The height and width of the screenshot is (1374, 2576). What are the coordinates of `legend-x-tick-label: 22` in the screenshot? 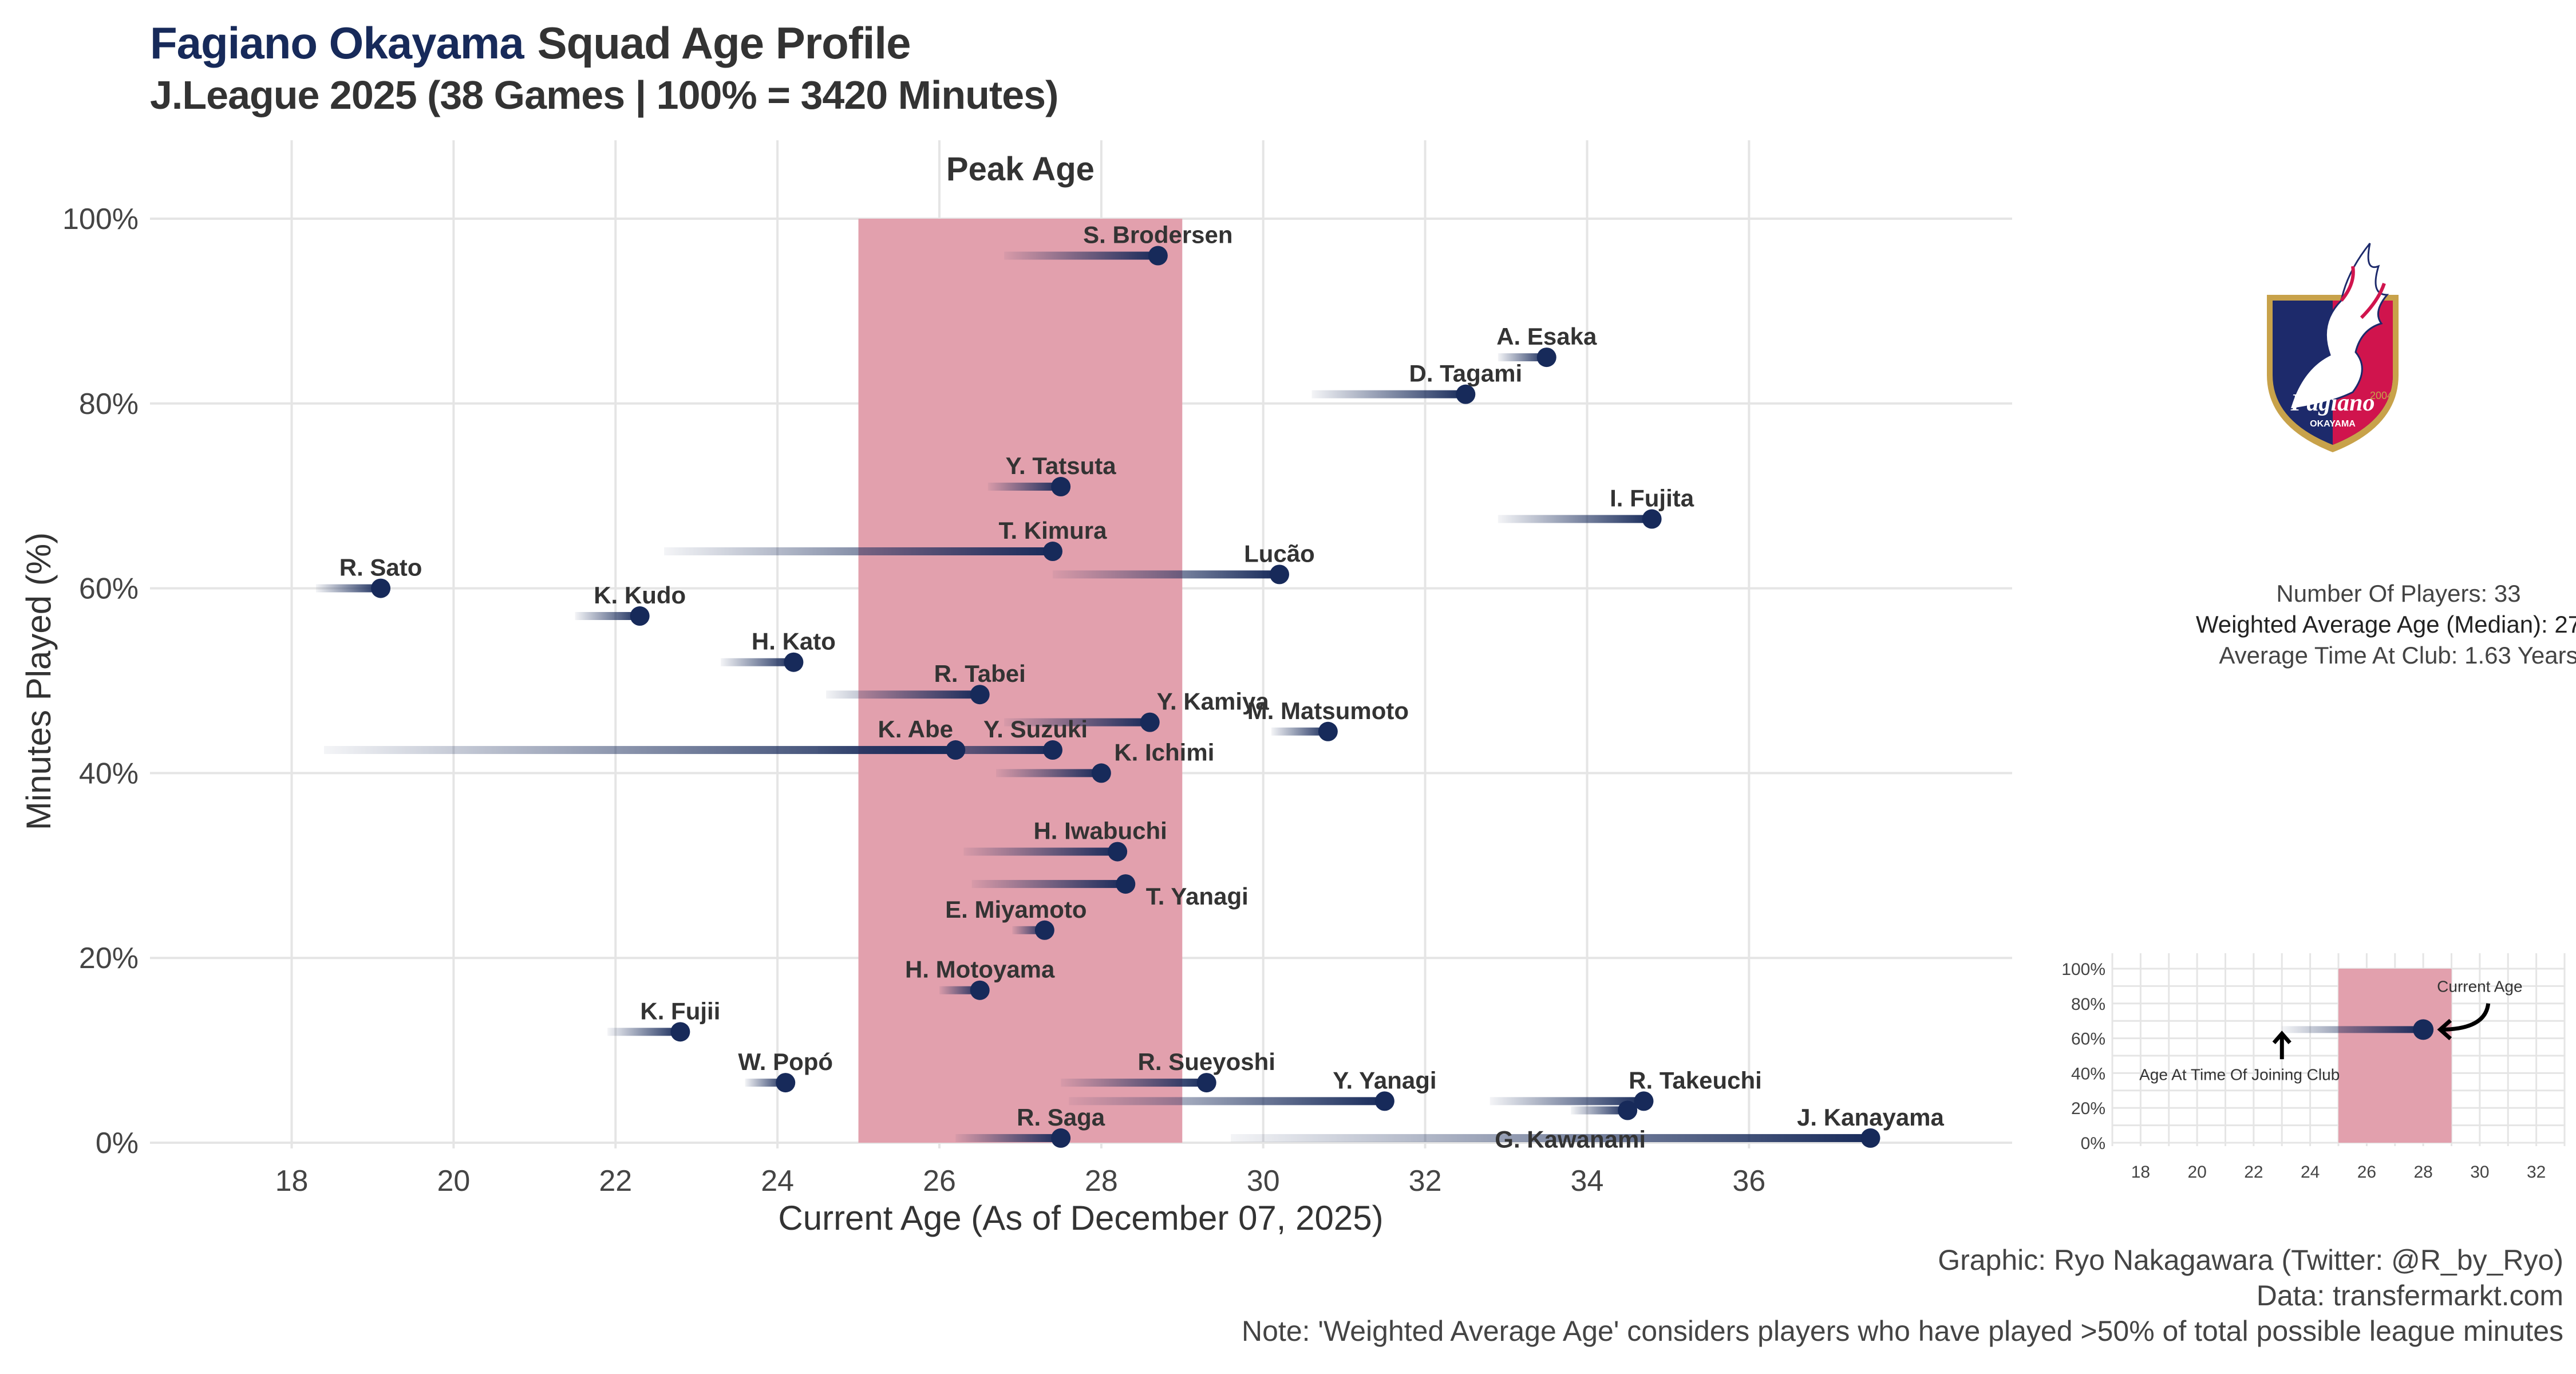 It's located at (2253, 1172).